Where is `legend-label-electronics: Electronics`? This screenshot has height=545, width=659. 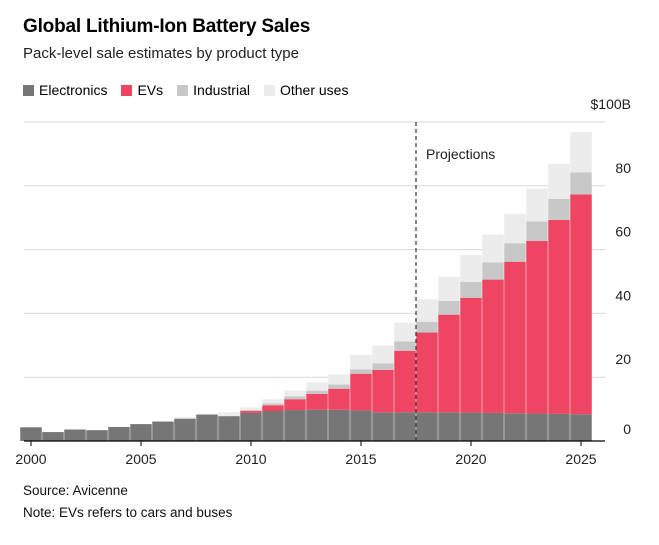 legend-label-electronics: Electronics is located at coordinates (73, 90).